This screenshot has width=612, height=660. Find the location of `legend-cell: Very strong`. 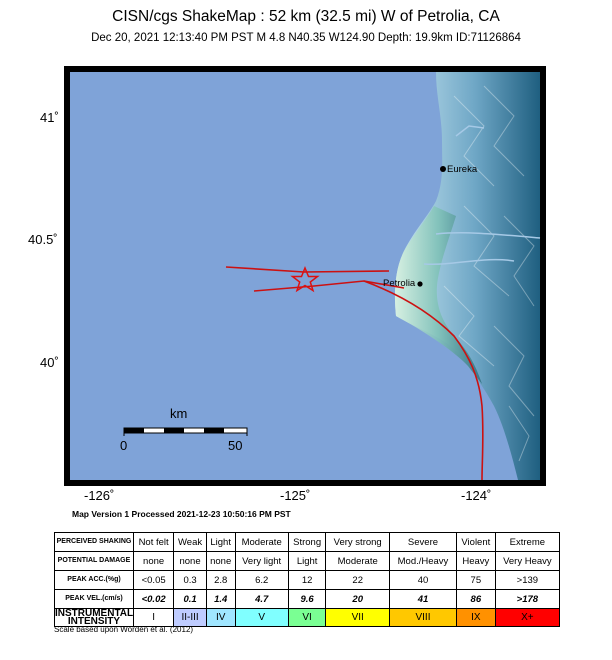

legend-cell: Very strong is located at coordinates (357, 542).